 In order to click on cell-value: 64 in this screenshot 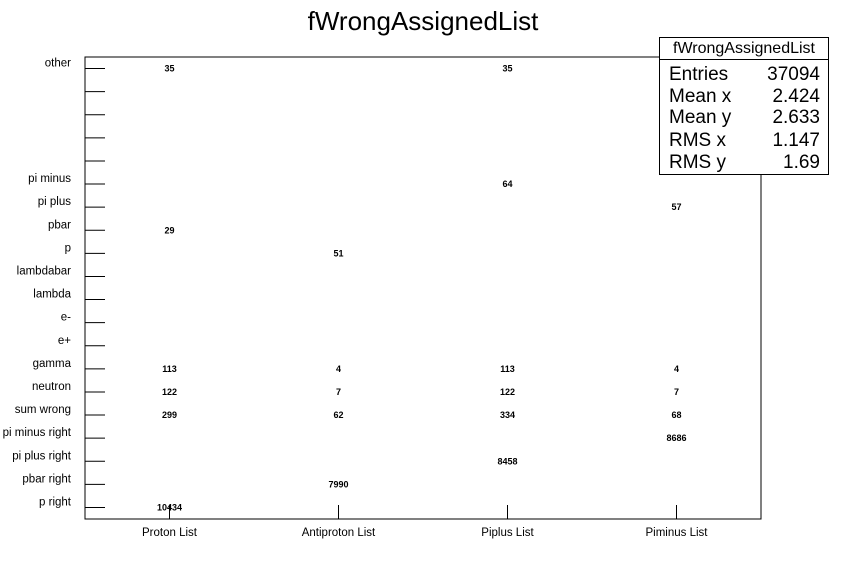, I will do `click(507, 184)`.